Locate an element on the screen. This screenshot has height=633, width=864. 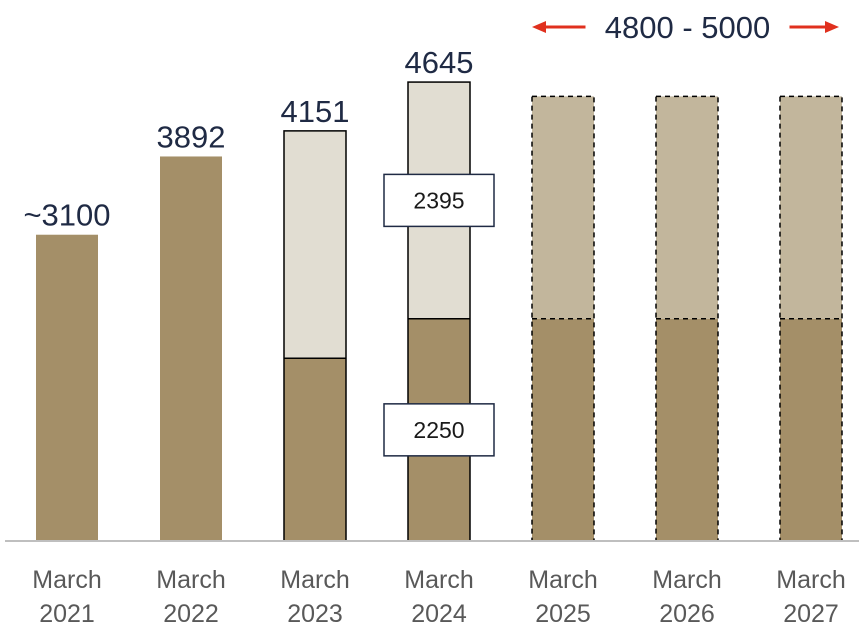
range-label: 4800 - 5000 is located at coordinates (687, 27).